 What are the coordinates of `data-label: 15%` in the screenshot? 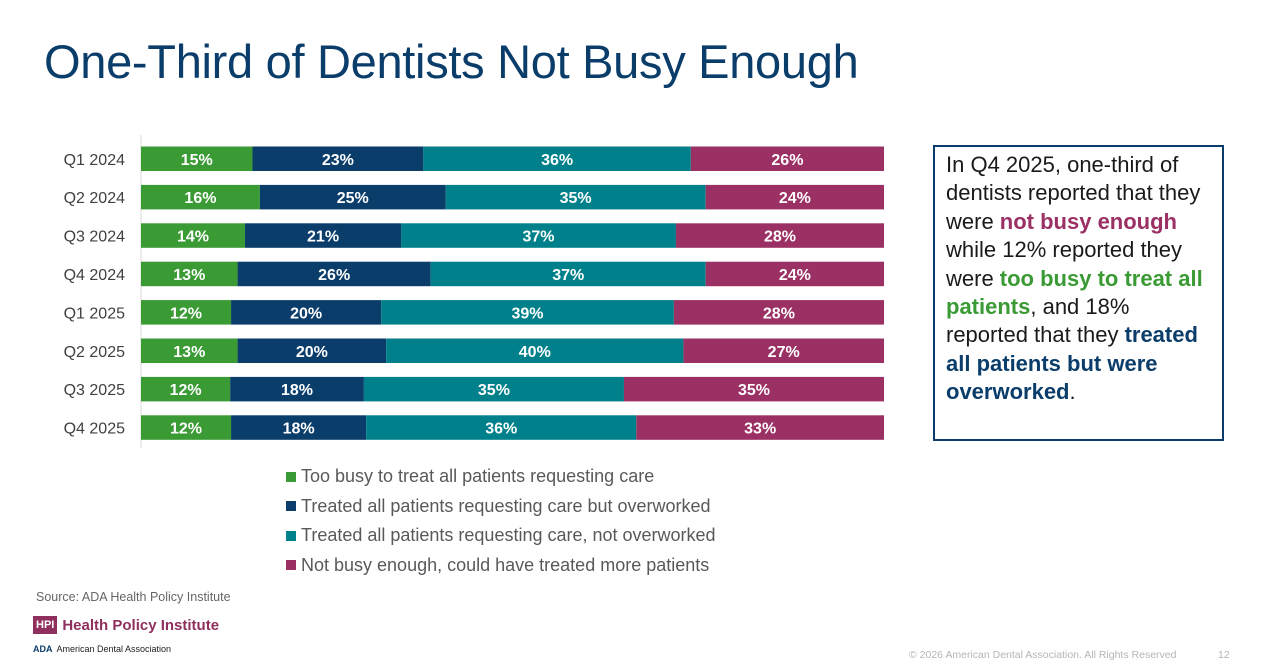 It's located at (197, 160).